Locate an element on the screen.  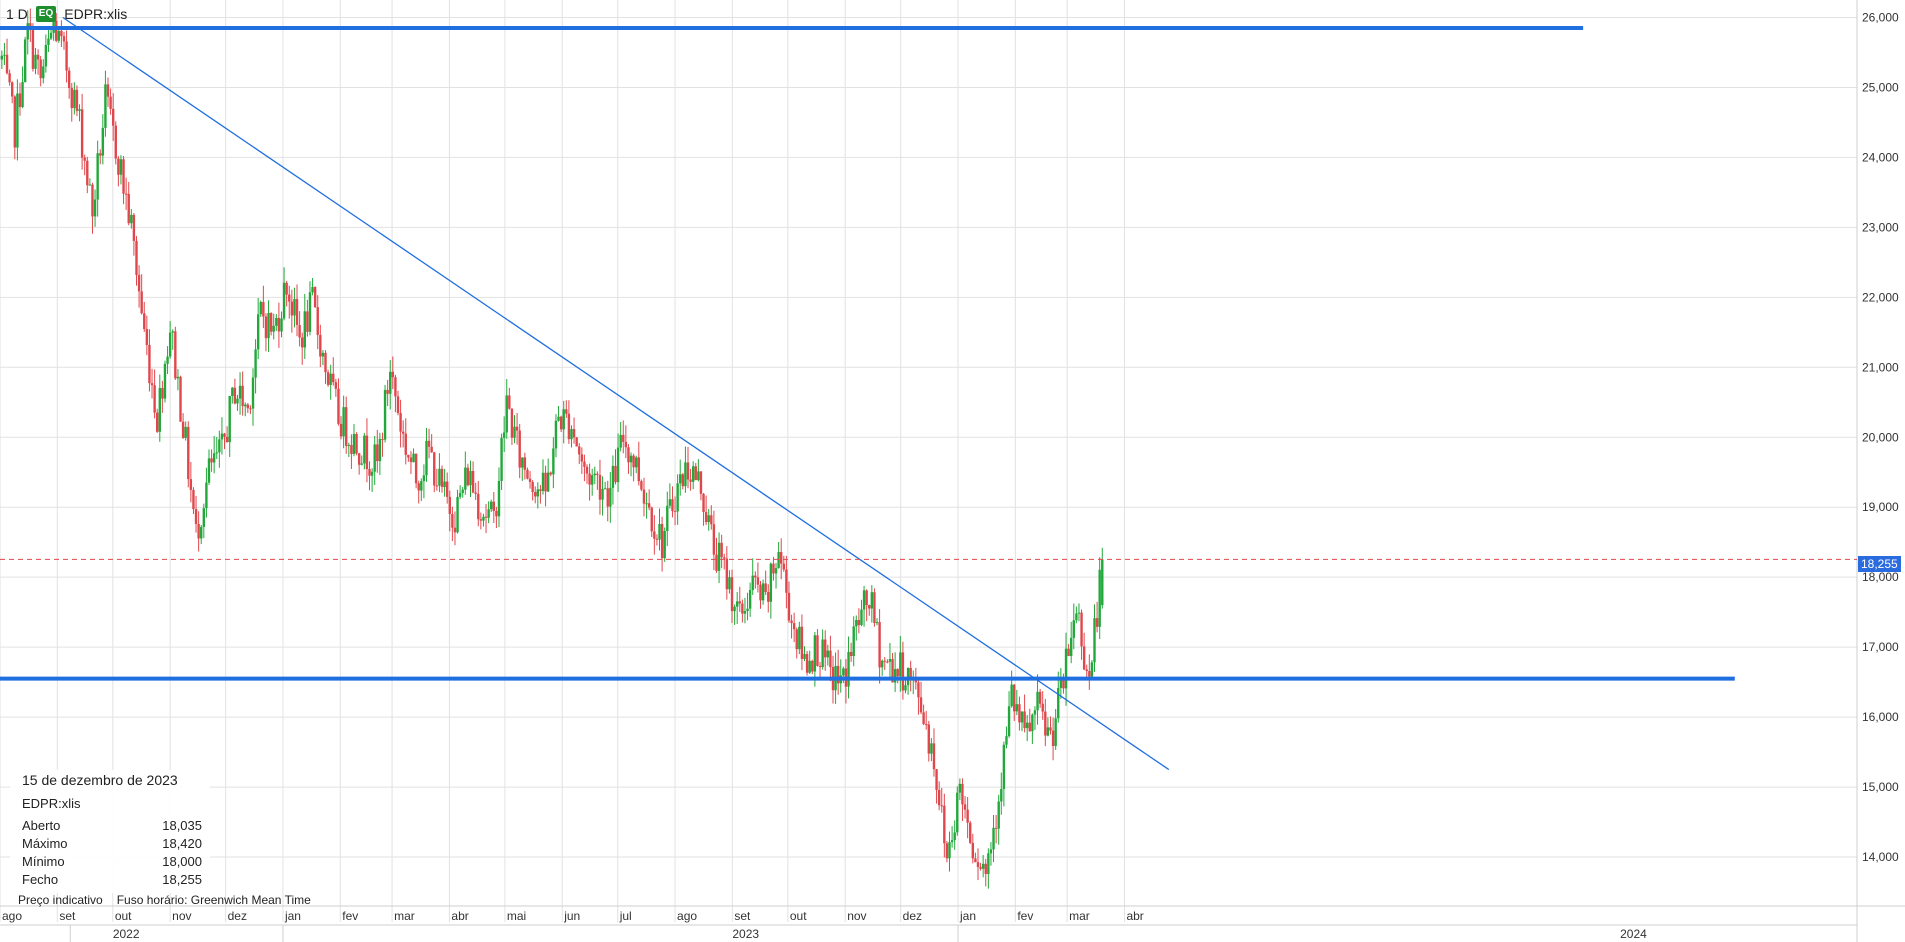
interval-label: 1 D is located at coordinates (17, 14).